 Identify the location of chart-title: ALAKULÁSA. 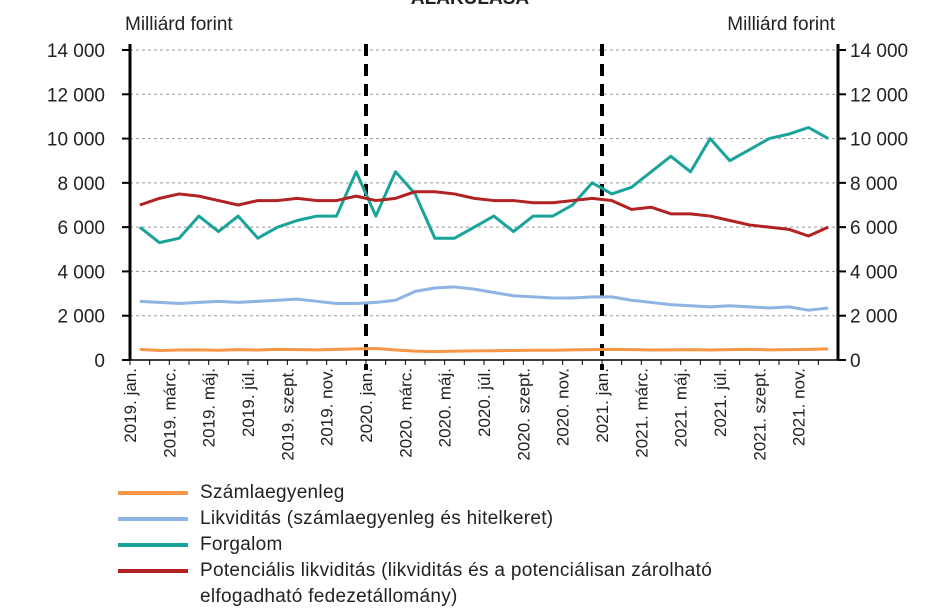
(470, 4).